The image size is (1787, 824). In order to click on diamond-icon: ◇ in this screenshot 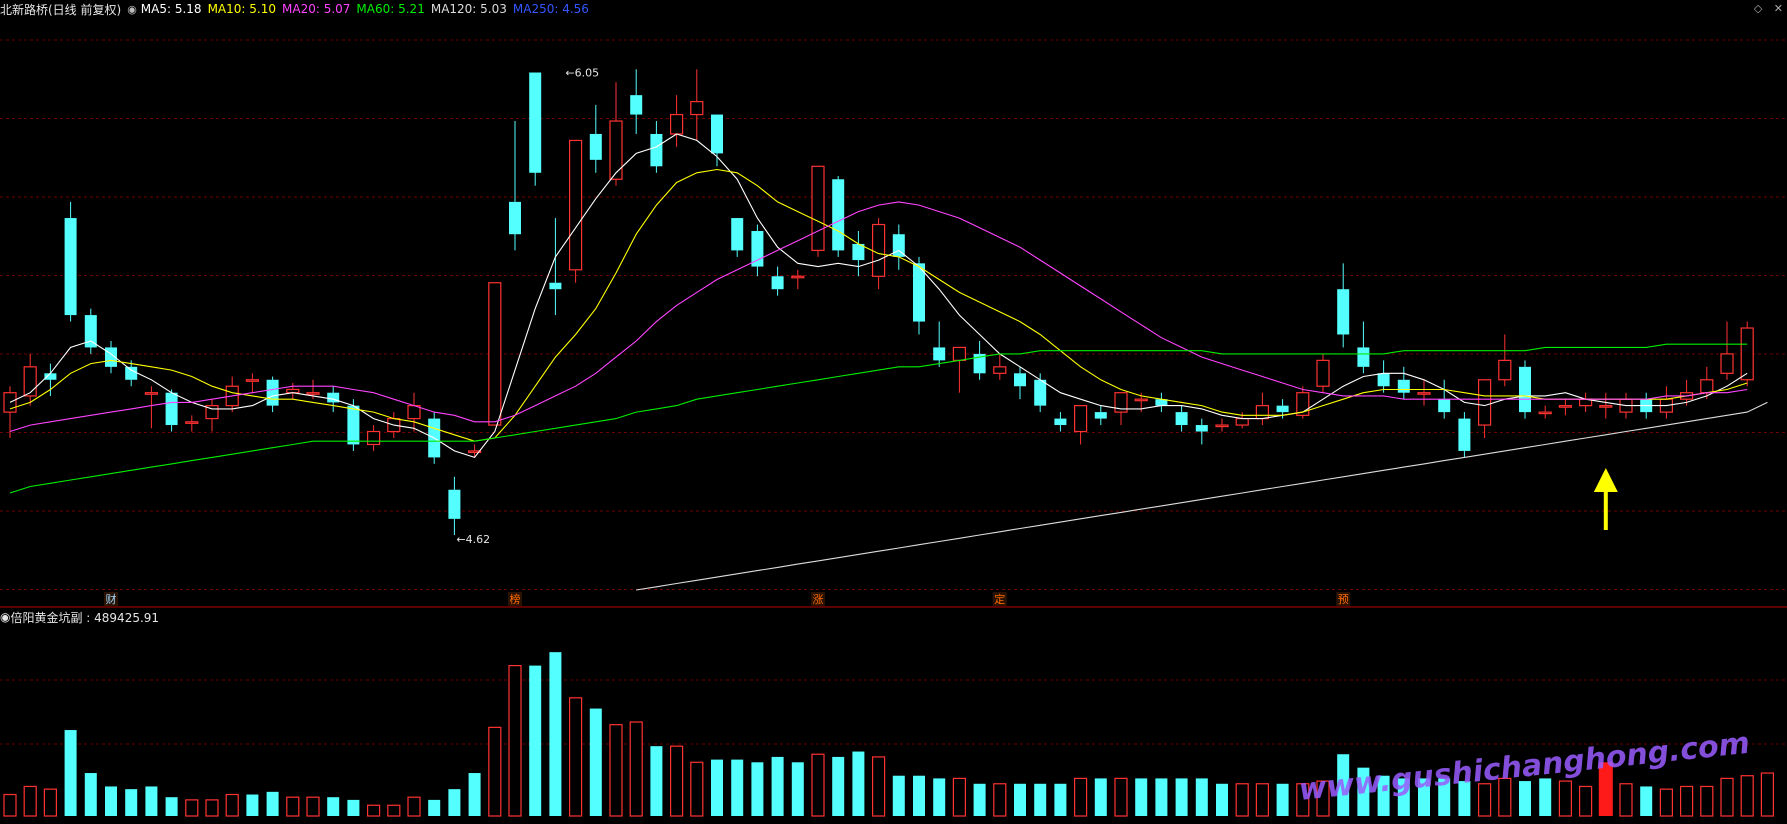, I will do `click(1758, 8)`.